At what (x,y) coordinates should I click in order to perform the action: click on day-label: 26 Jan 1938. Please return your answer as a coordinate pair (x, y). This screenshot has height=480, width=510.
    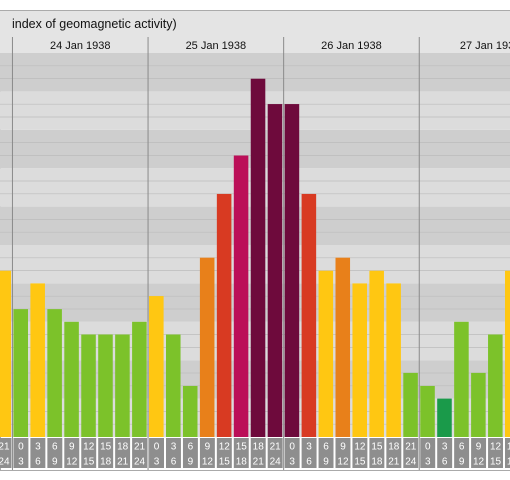
    Looking at the image, I should click on (351, 46).